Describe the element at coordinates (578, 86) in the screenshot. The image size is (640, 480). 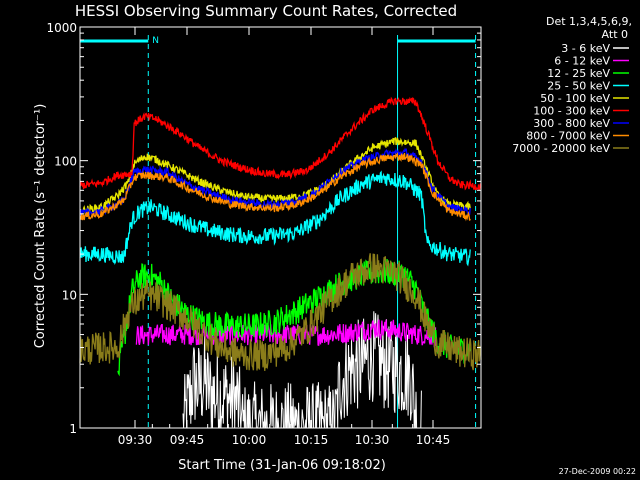
I see `legend-label-4: 25 - 50 keV` at that location.